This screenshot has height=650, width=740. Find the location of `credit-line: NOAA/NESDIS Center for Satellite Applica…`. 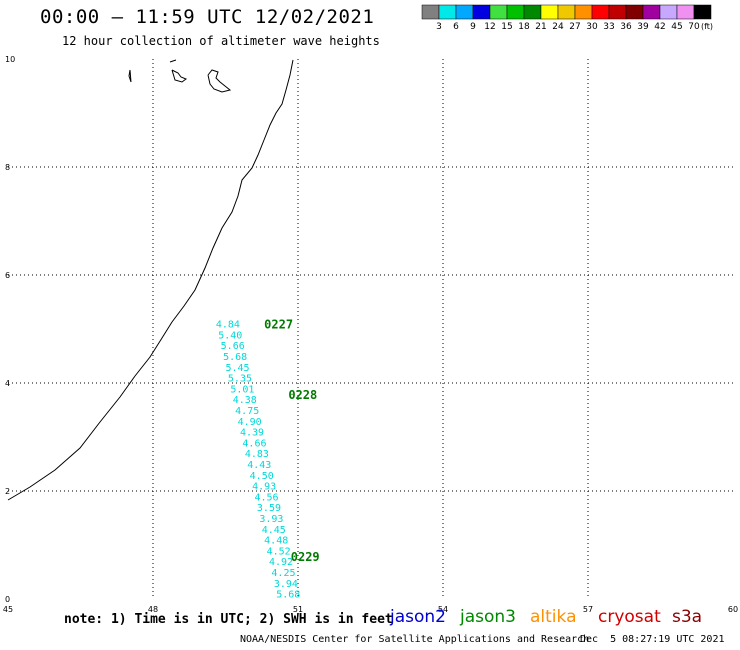

credit-line: NOAA/NESDIS Center for Satellite Applica… is located at coordinates (415, 639).